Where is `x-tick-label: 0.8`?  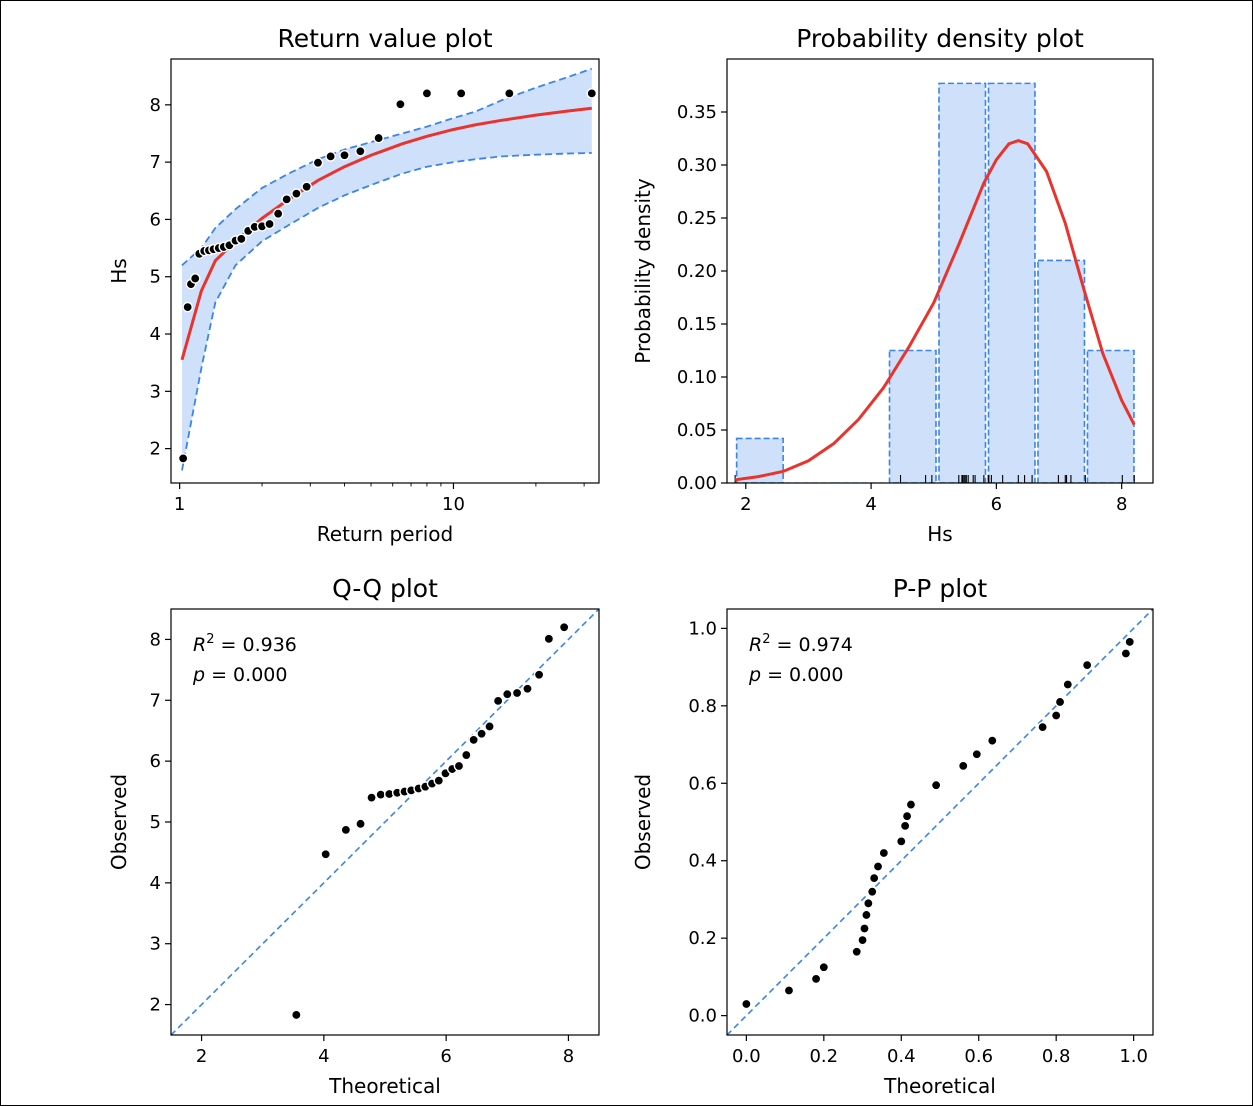
x-tick-label: 0.8 is located at coordinates (1056, 1056).